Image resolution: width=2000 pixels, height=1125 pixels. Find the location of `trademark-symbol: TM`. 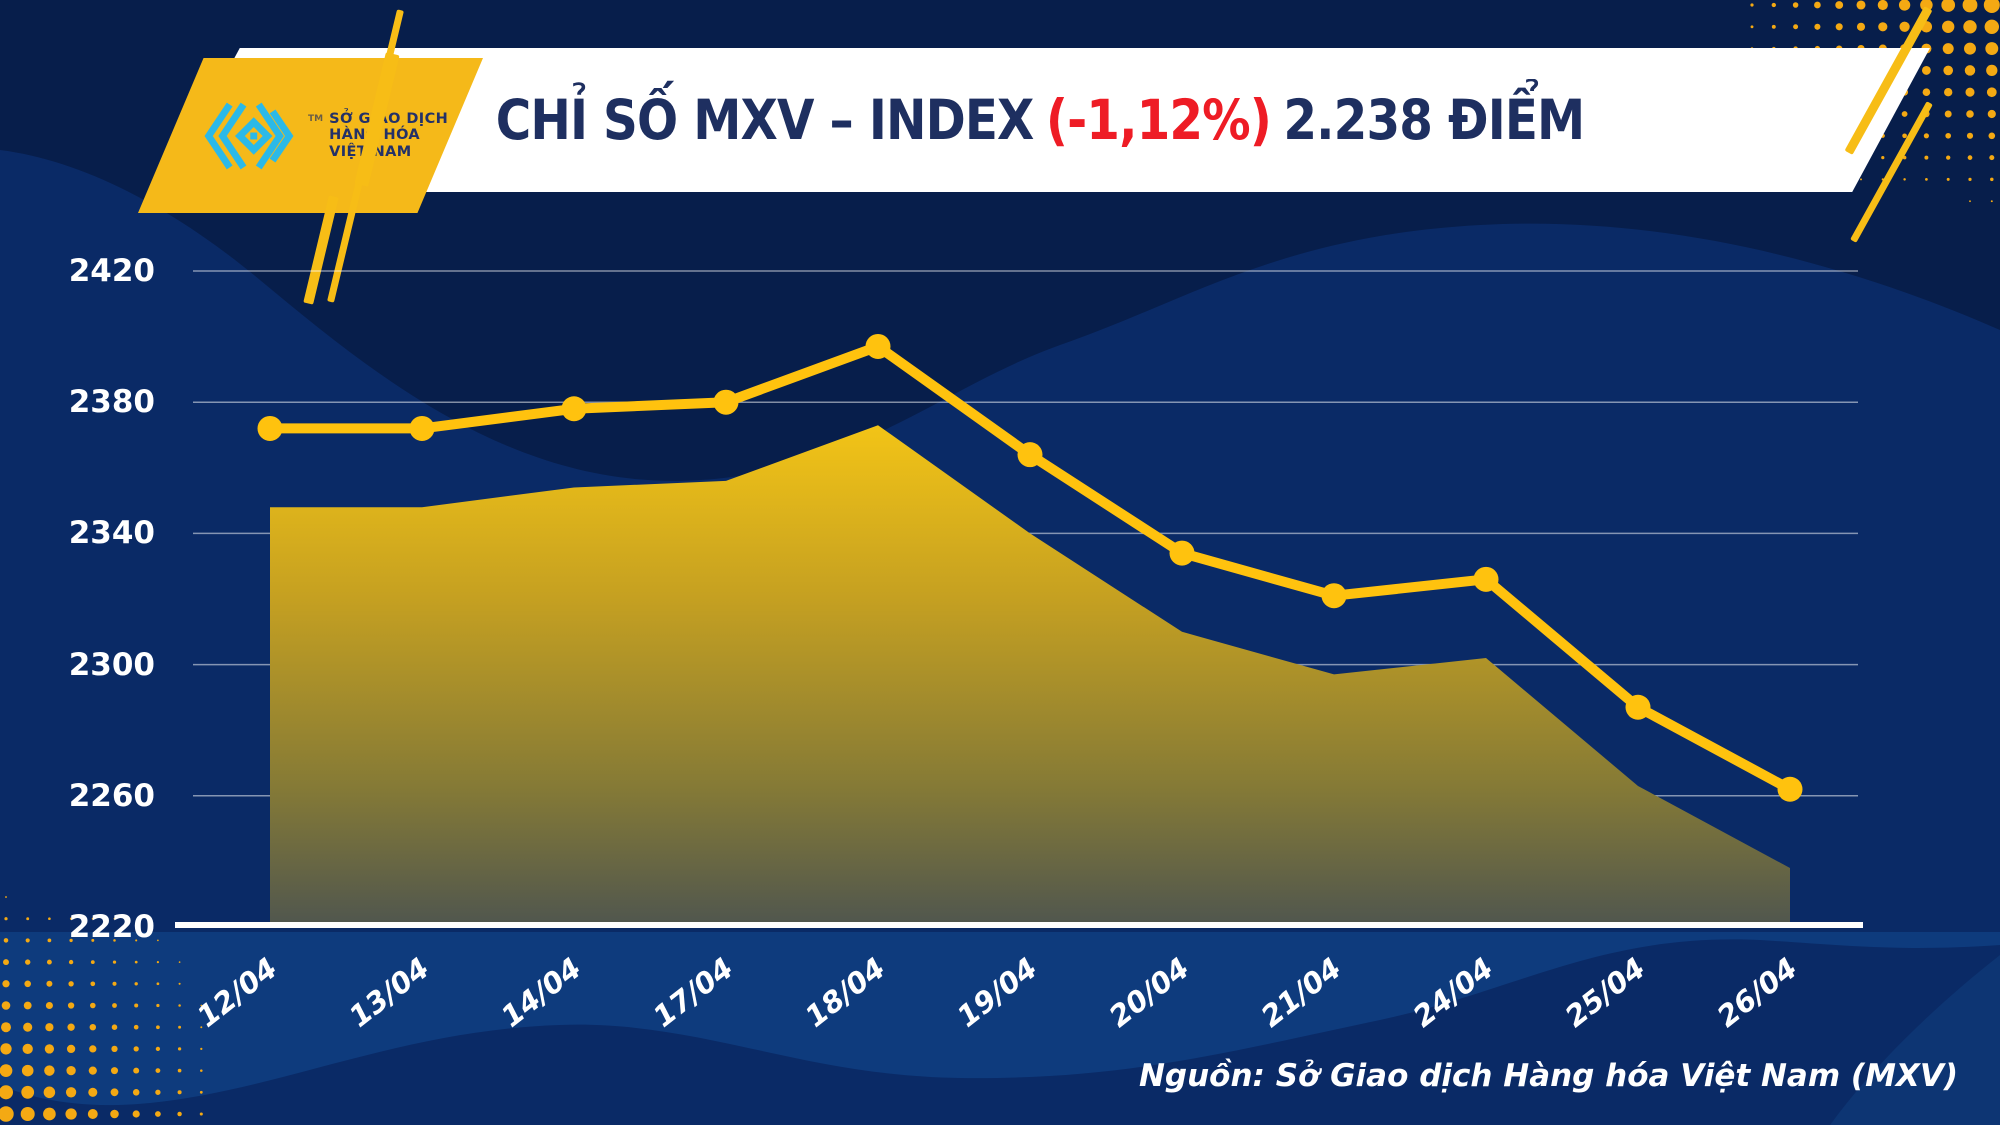

trademark-symbol: TM is located at coordinates (316, 118).